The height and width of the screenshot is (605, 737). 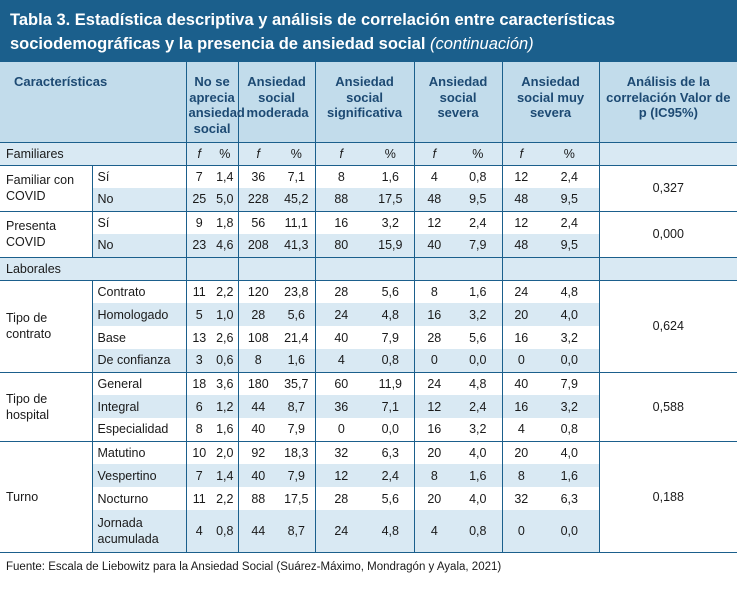 What do you see at coordinates (139, 245) in the screenshot?
I see `subcategory-label: No` at bounding box center [139, 245].